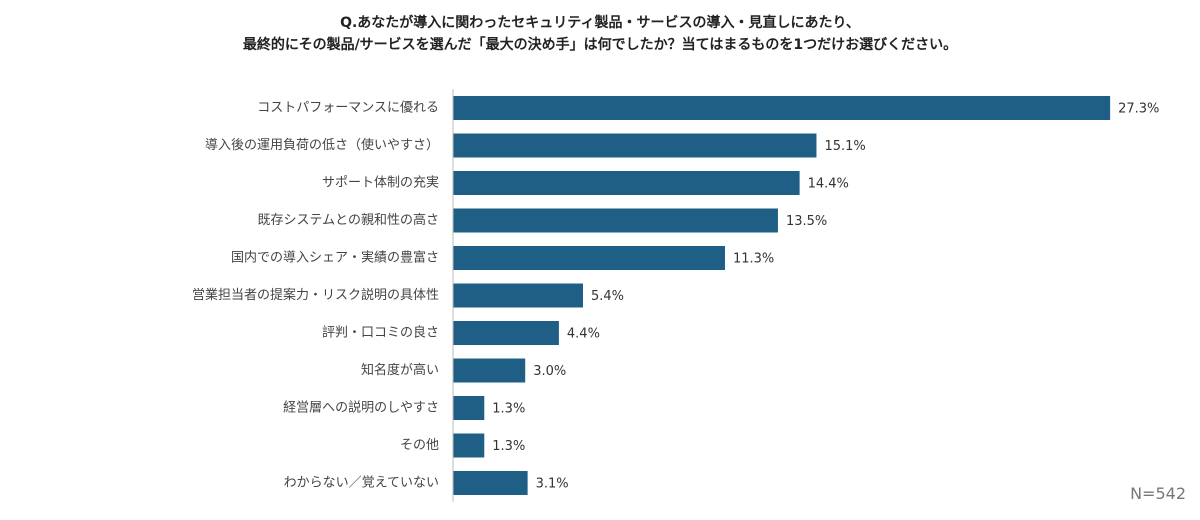  What do you see at coordinates (348, 220) in the screenshot?
I see `category-label-3: 既存システムとの親和性の高さ` at bounding box center [348, 220].